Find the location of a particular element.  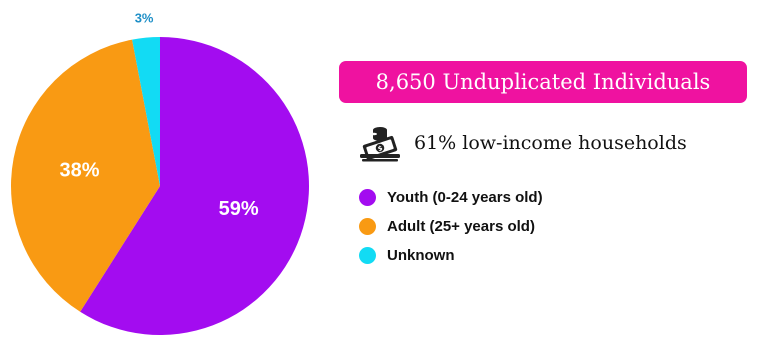

headline-banner: 8,650 Unduplicated Individuals is located at coordinates (543, 82).